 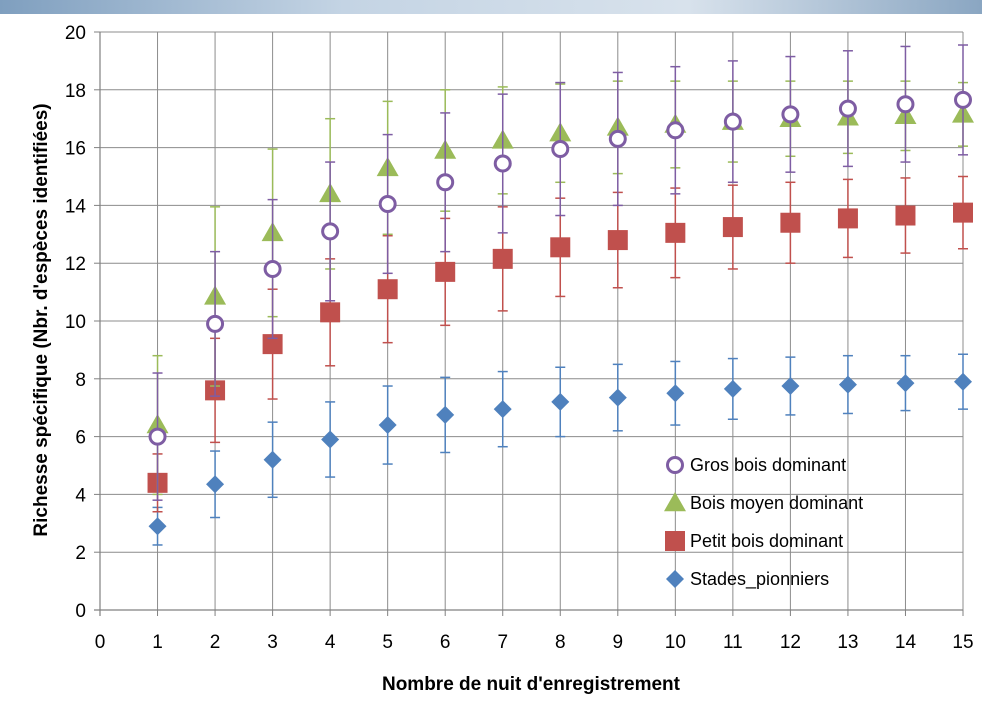 I want to click on y-tick-labels: 0 2 4 6 8 10 12 14 16 18 20, so click(x=76, y=322).